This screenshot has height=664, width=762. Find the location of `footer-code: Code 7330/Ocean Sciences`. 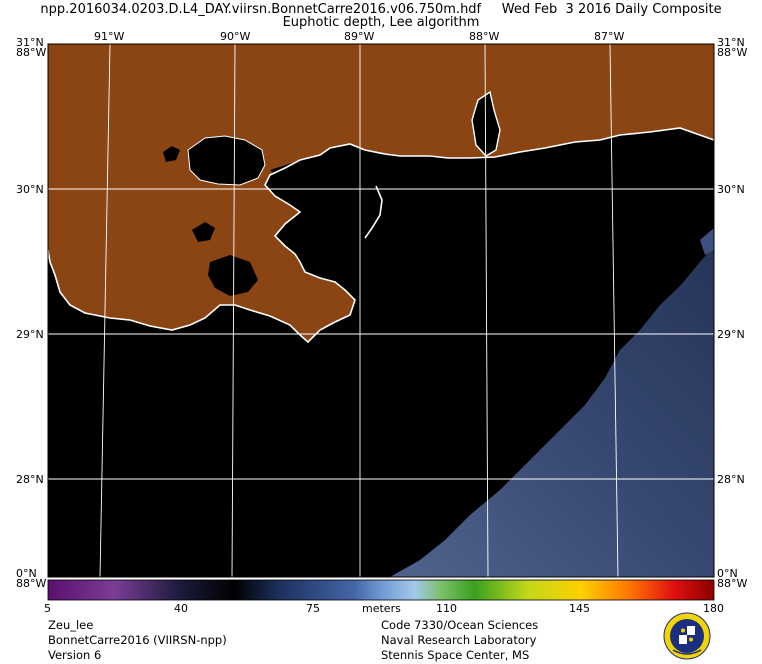

footer-code: Code 7330/Ocean Sciences is located at coordinates (460, 625).